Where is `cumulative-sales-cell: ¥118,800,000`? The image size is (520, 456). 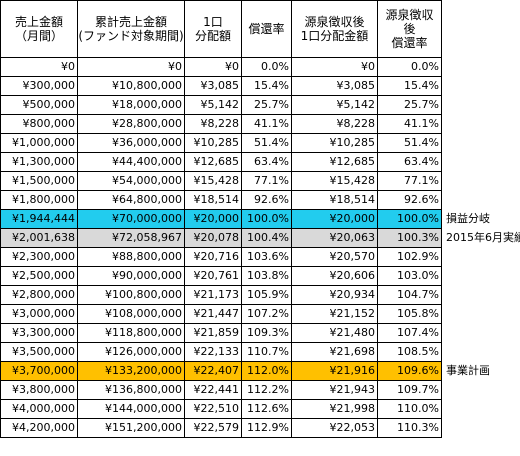
cumulative-sales-cell: ¥118,800,000 is located at coordinates (131, 333).